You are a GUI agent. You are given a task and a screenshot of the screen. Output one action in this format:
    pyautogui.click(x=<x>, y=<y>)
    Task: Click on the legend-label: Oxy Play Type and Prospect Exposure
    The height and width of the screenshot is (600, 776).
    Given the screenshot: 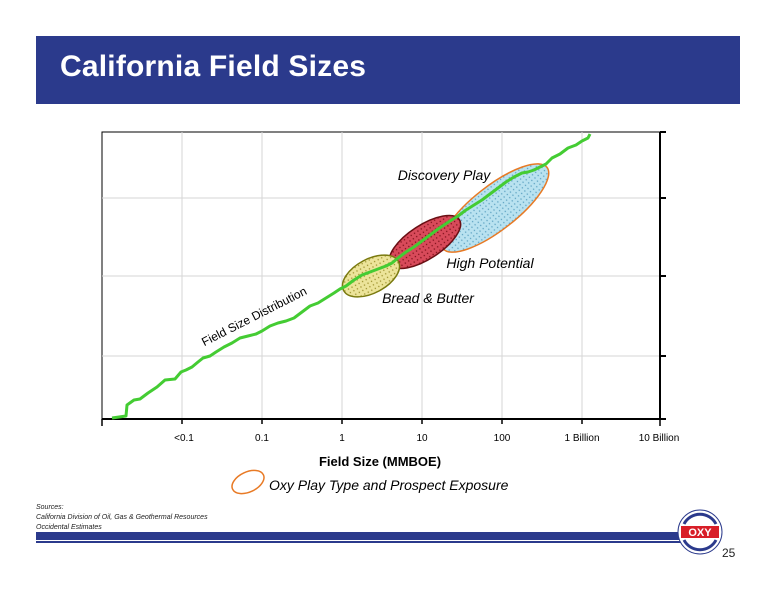 What is the action you would take?
    pyautogui.click(x=389, y=485)
    